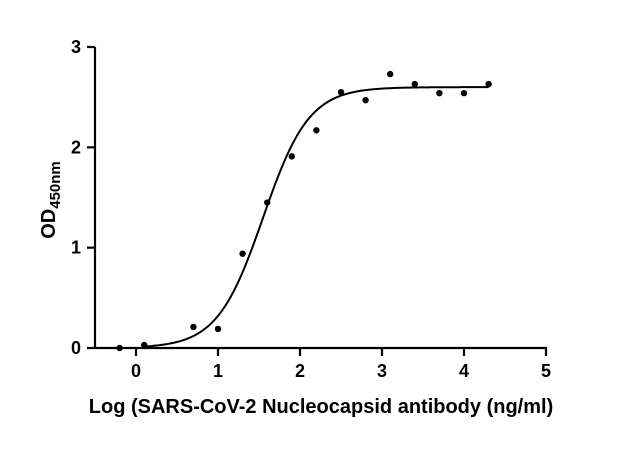 The width and height of the screenshot is (628, 451). What do you see at coordinates (76, 47) in the screenshot?
I see `y-tick-label: 3` at bounding box center [76, 47].